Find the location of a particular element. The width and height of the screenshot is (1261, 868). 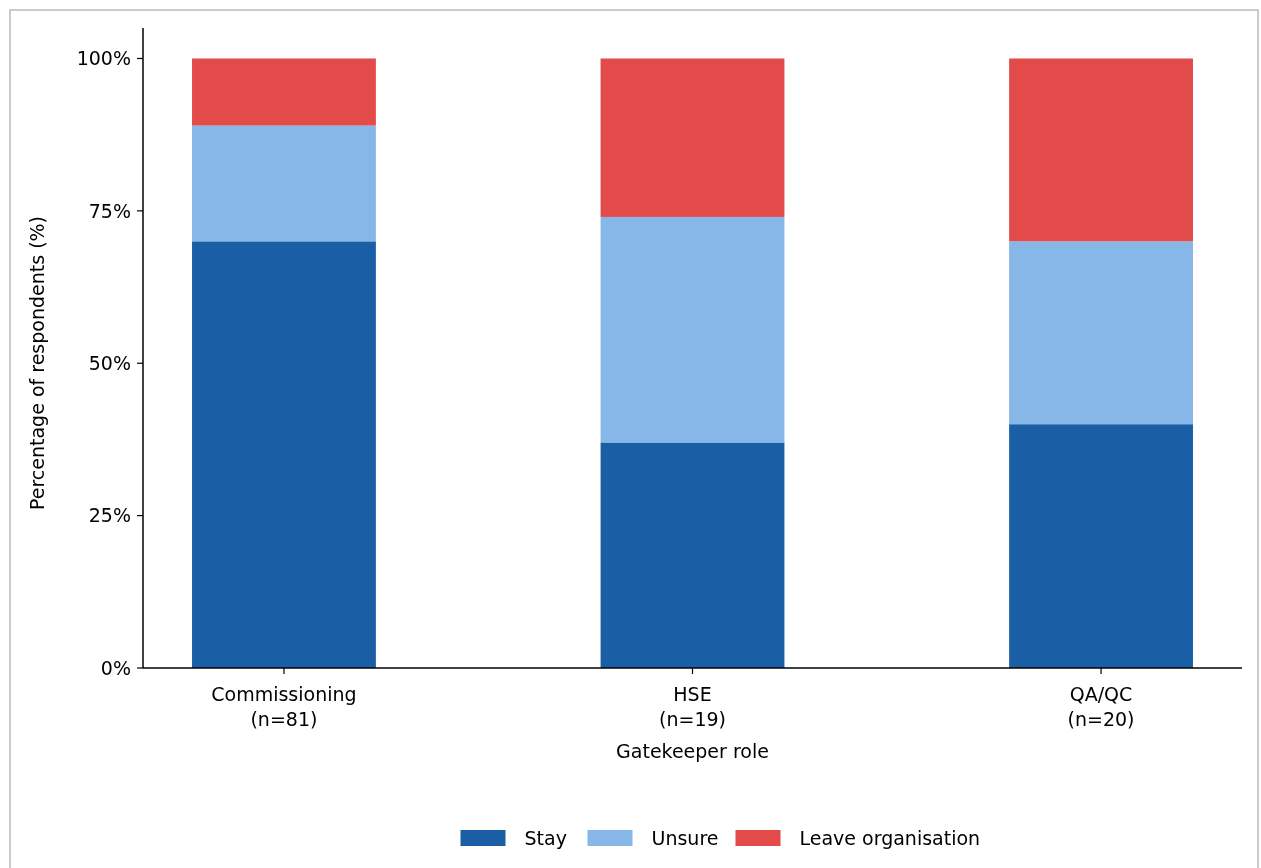

x-tick-label: HSE (n=19) is located at coordinates (692, 706).